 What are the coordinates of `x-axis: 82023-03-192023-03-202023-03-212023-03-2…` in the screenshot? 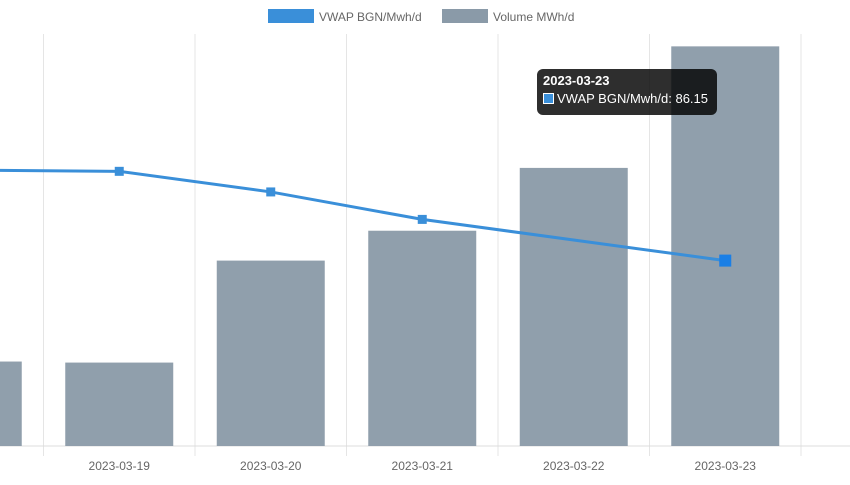 It's located at (423, 466).